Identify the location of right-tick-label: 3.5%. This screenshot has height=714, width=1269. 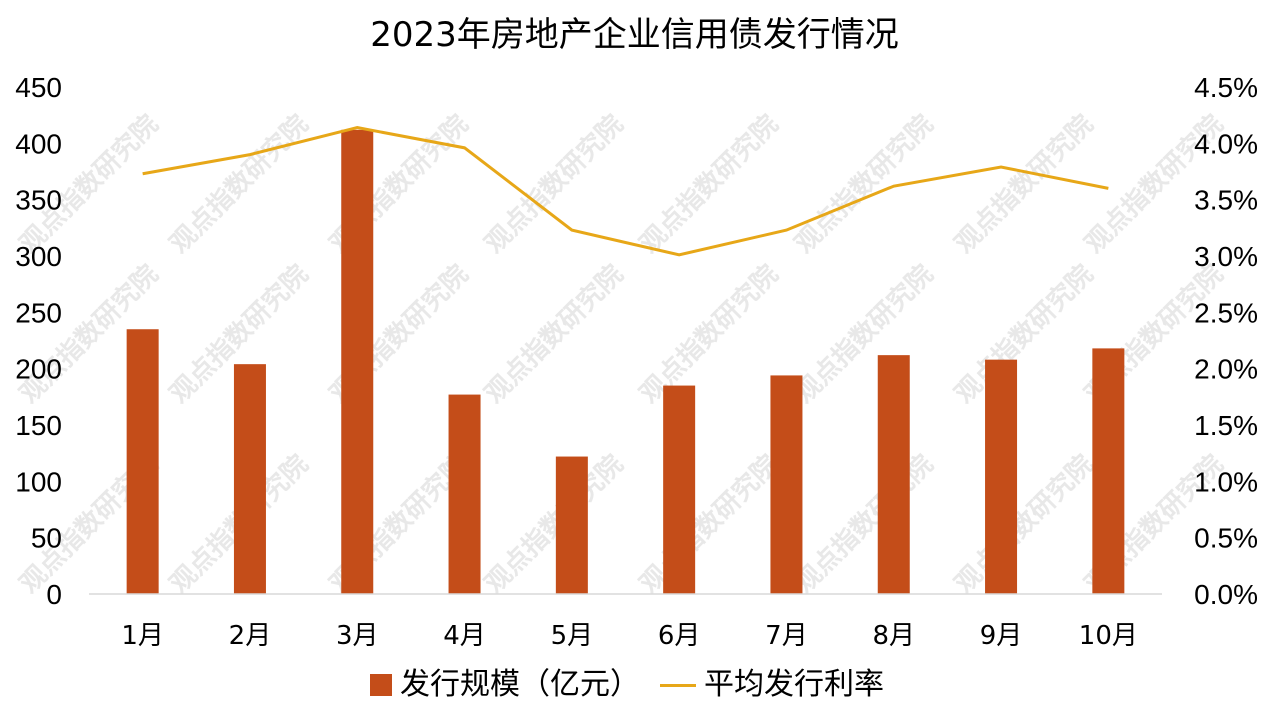
(1226, 200).